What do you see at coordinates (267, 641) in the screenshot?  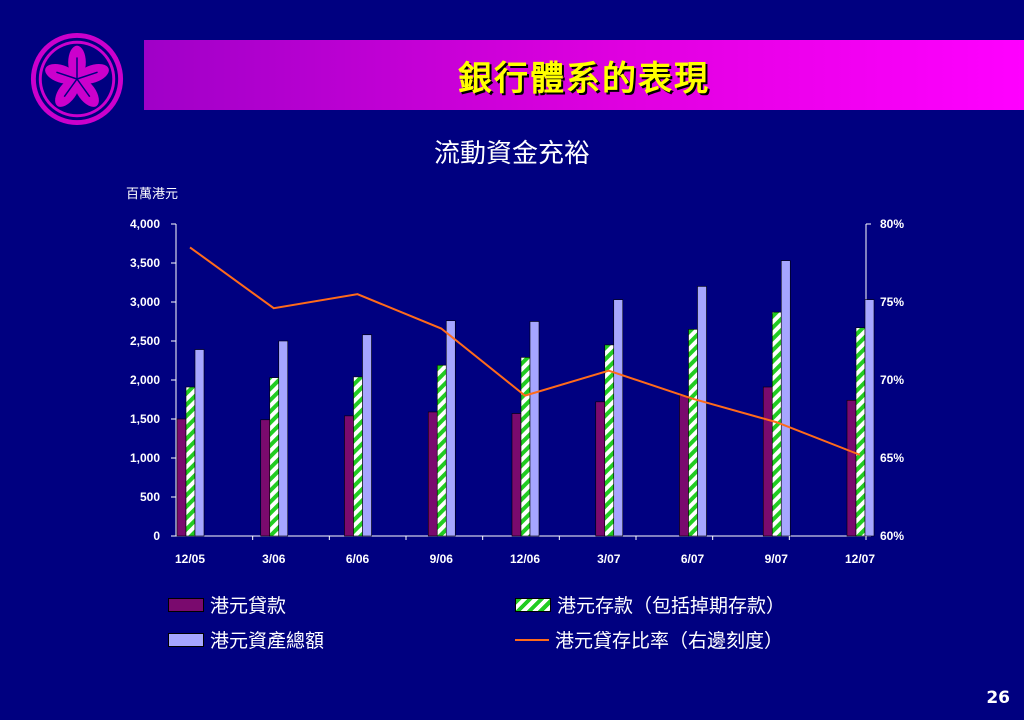 I see `legend-label-assets: 港元資產總額` at bounding box center [267, 641].